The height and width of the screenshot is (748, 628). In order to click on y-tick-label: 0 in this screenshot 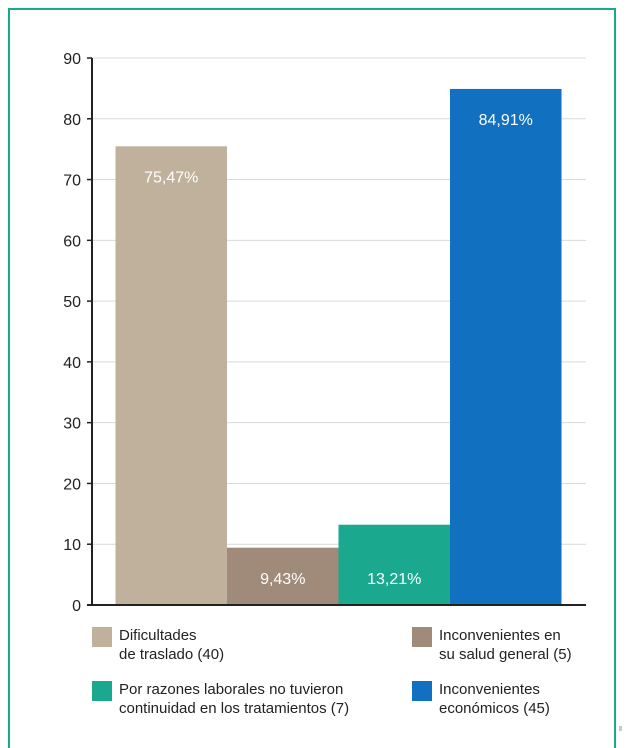, I will do `click(76, 606)`.